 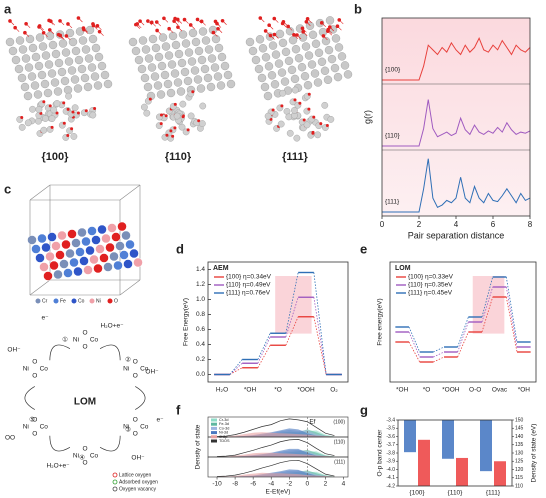 What do you see at coordinates (456, 117) in the screenshot?
I see `plot-background` at bounding box center [456, 117].